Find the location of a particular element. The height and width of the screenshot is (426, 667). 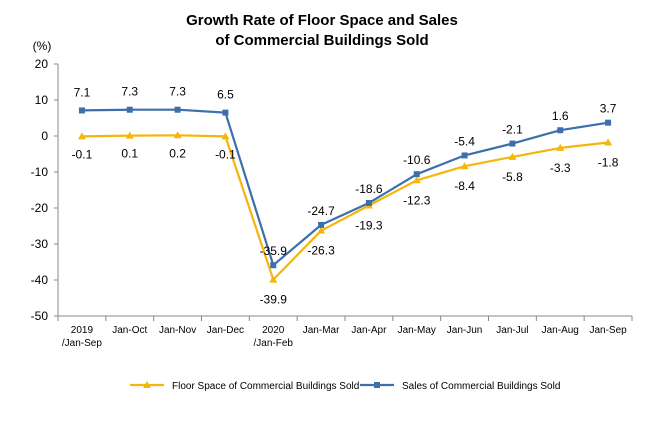

y-tick-label: -20 is located at coordinates (40, 208).